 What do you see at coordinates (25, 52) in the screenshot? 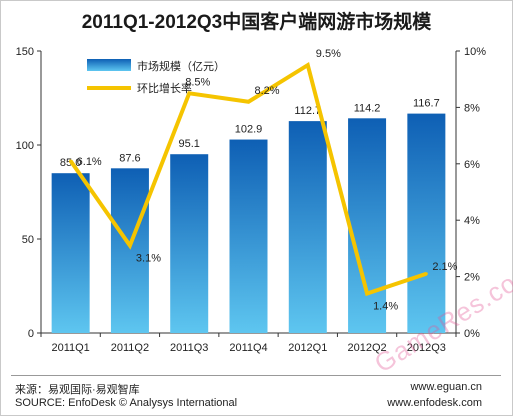
I see `y-left-tick-label: 150` at bounding box center [25, 52].